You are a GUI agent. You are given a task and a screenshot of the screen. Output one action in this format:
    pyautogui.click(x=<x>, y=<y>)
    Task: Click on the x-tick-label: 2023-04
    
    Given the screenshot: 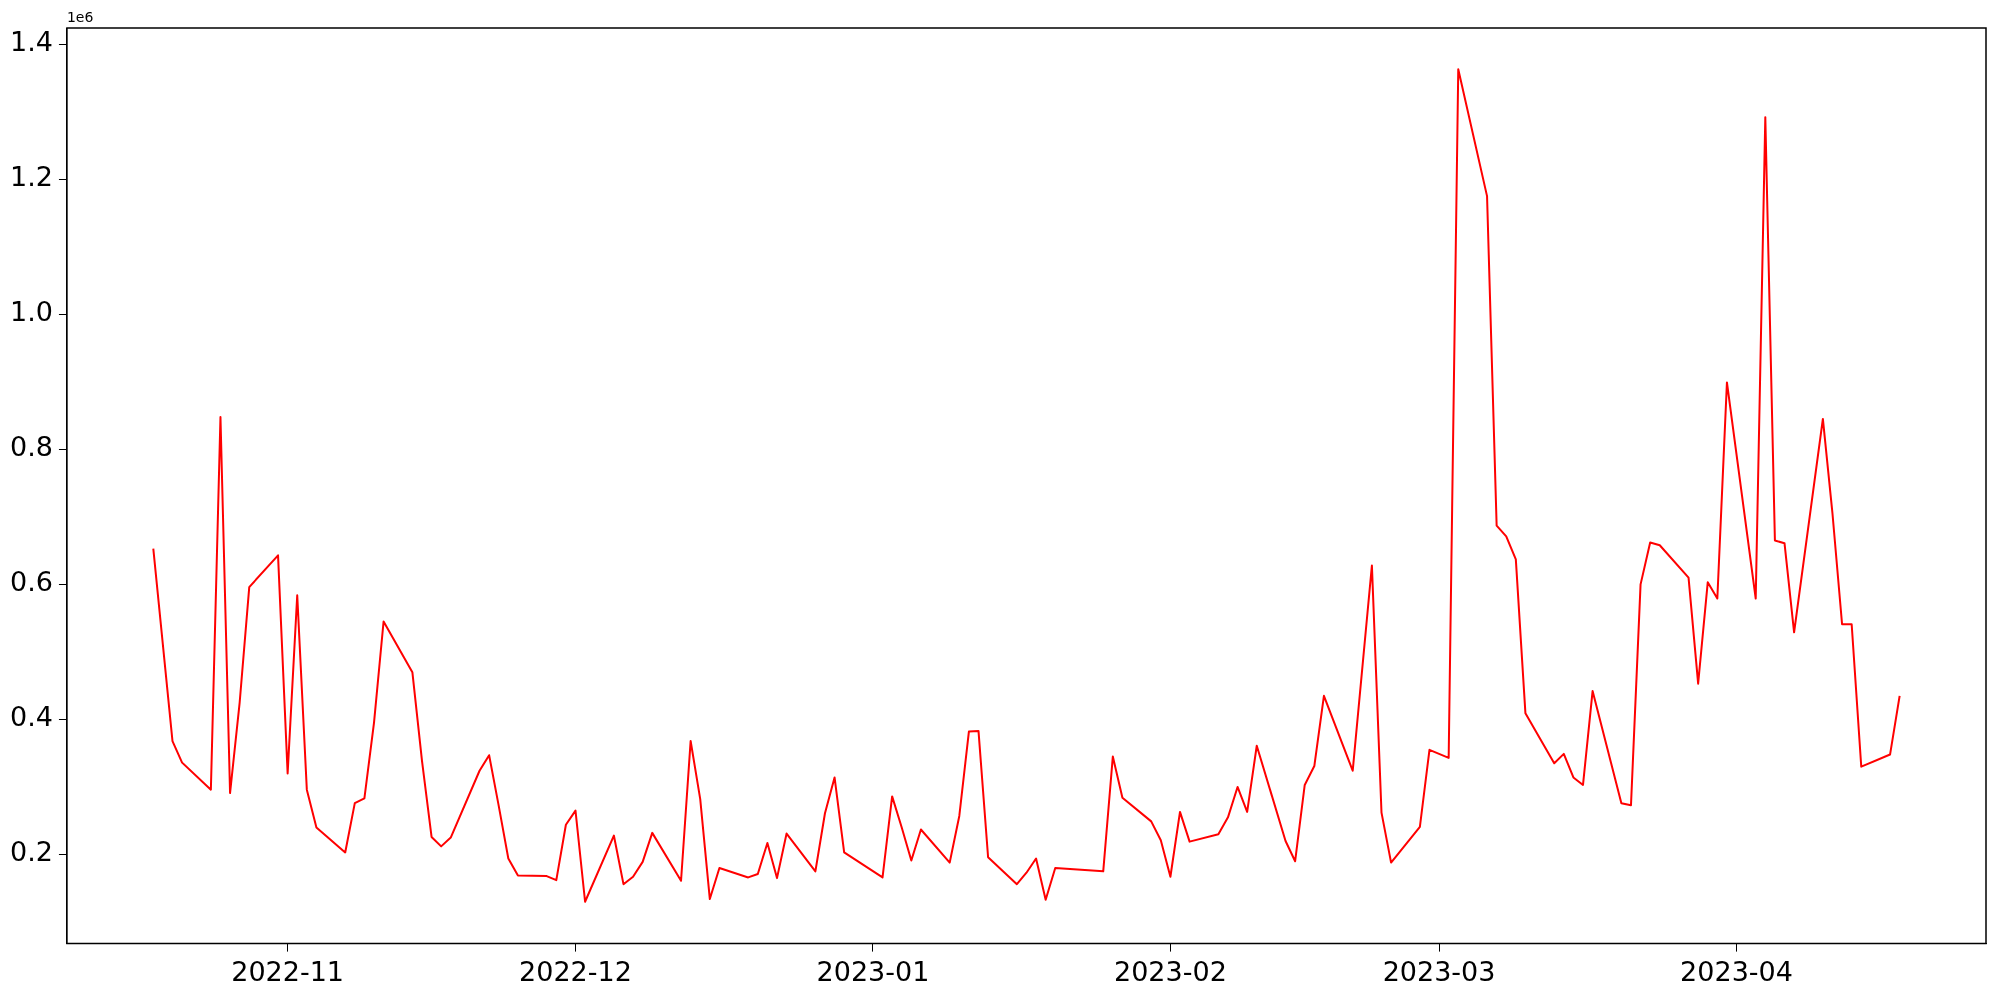 What is the action you would take?
    pyautogui.click(x=1736, y=971)
    